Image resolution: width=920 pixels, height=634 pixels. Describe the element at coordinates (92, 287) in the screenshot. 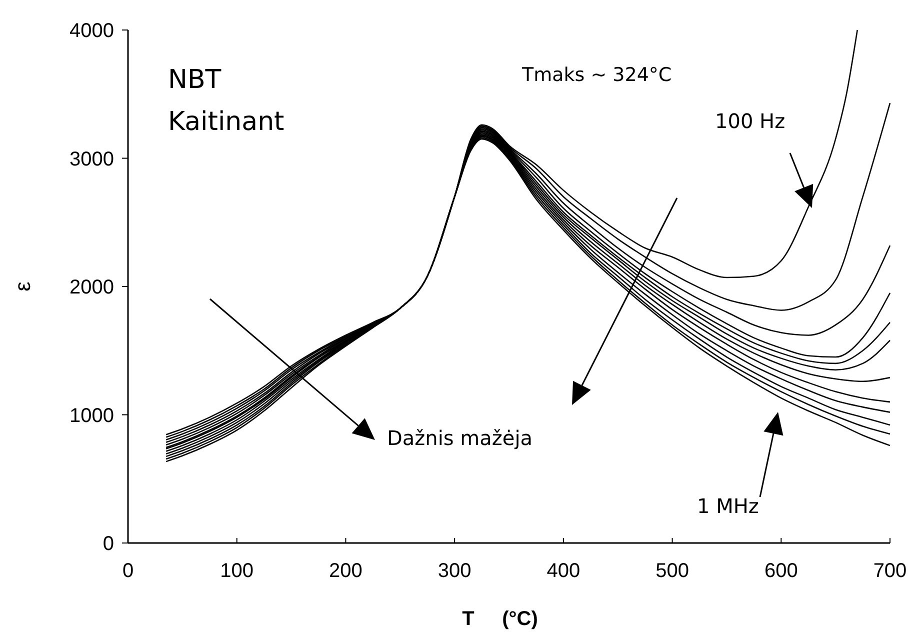

I see `y-tick-label: 2000` at that location.